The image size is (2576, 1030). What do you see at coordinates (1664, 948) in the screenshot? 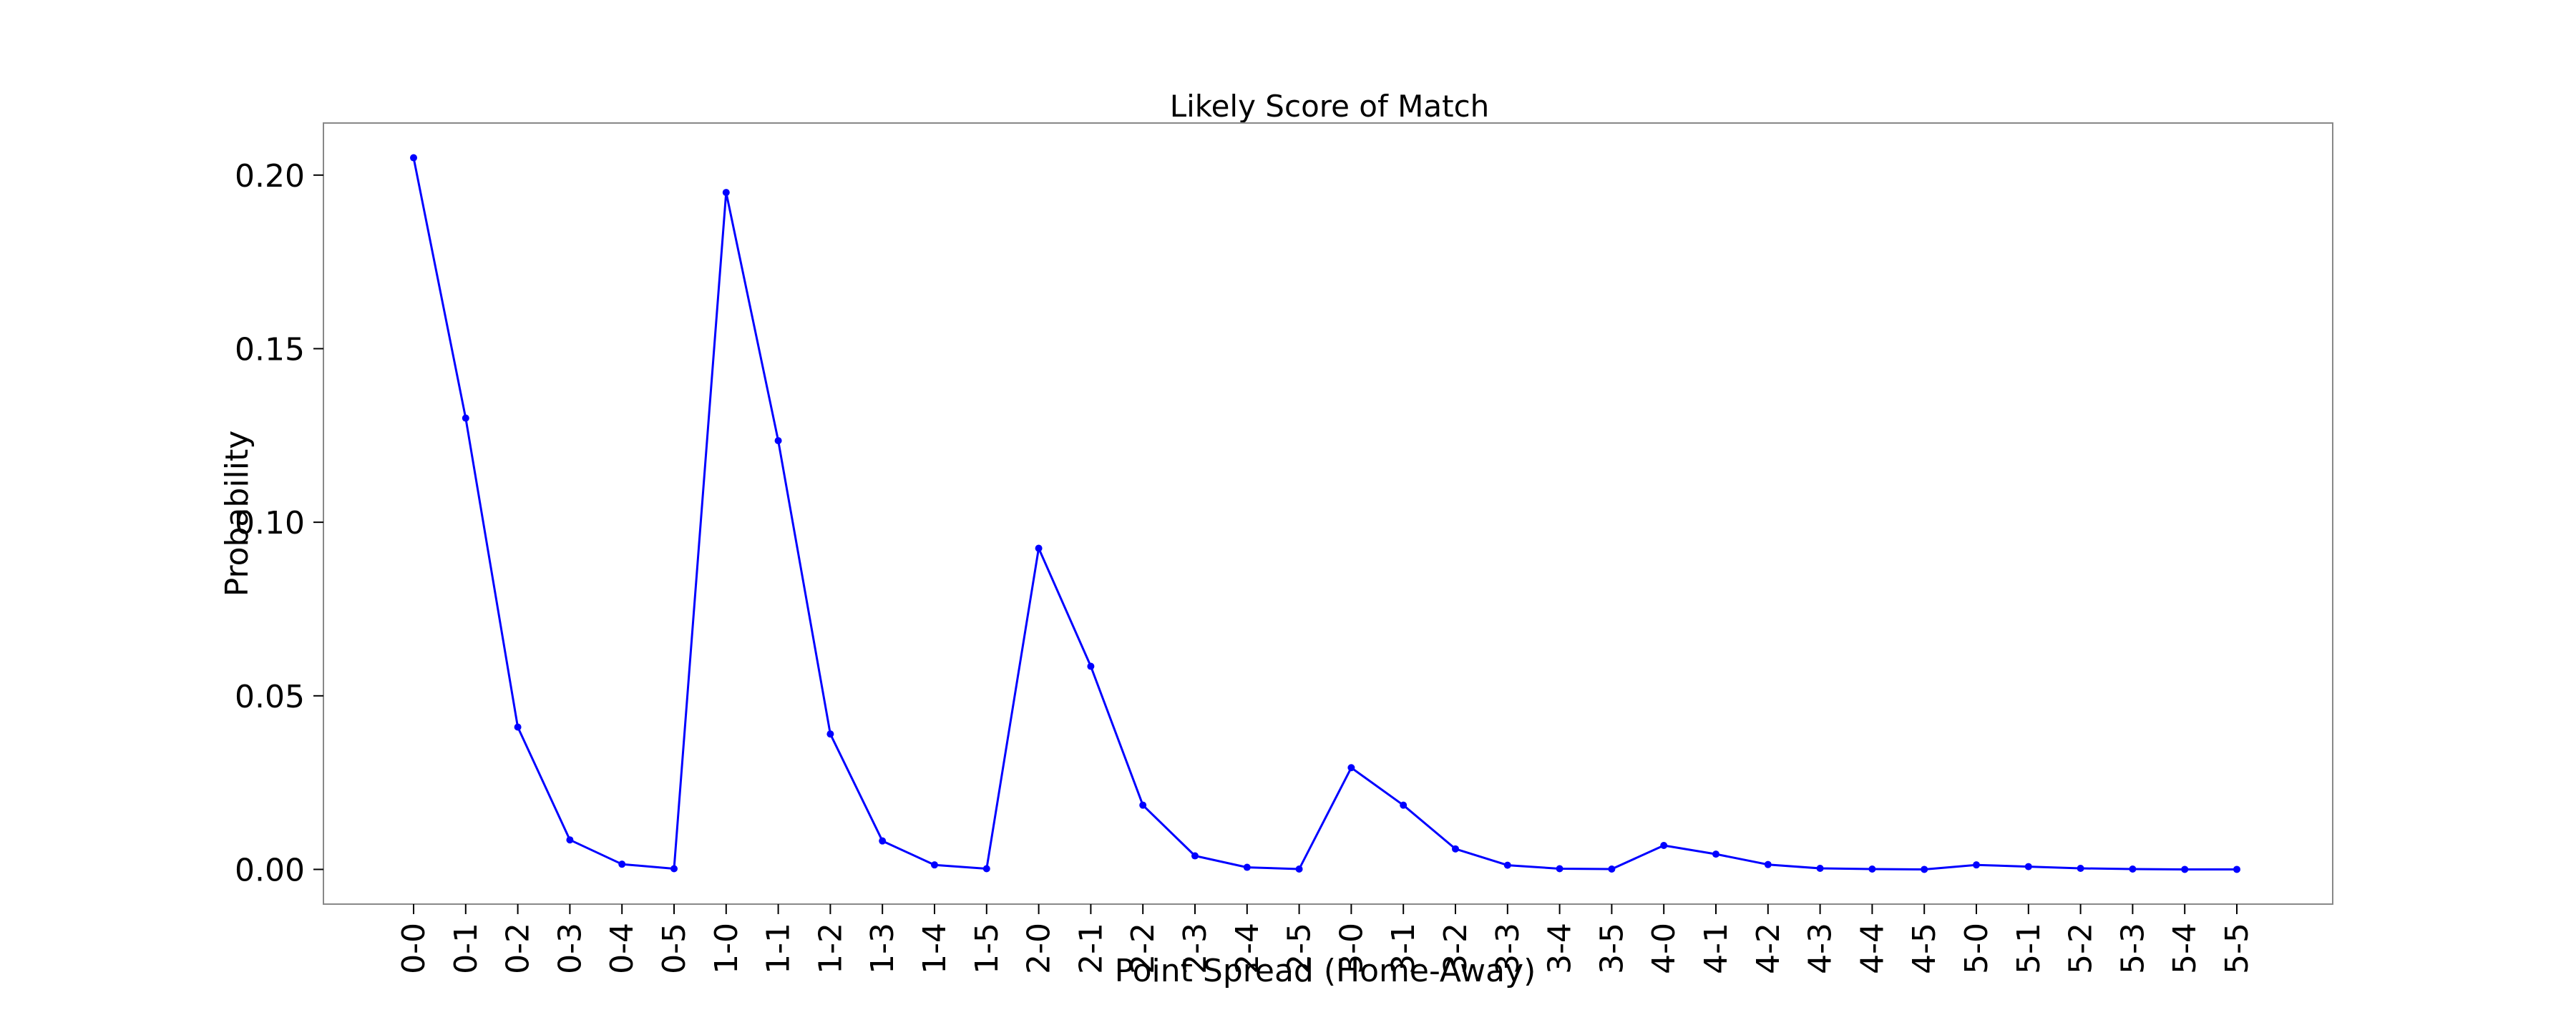
I see `x-tick-label: 4-0` at bounding box center [1664, 948].